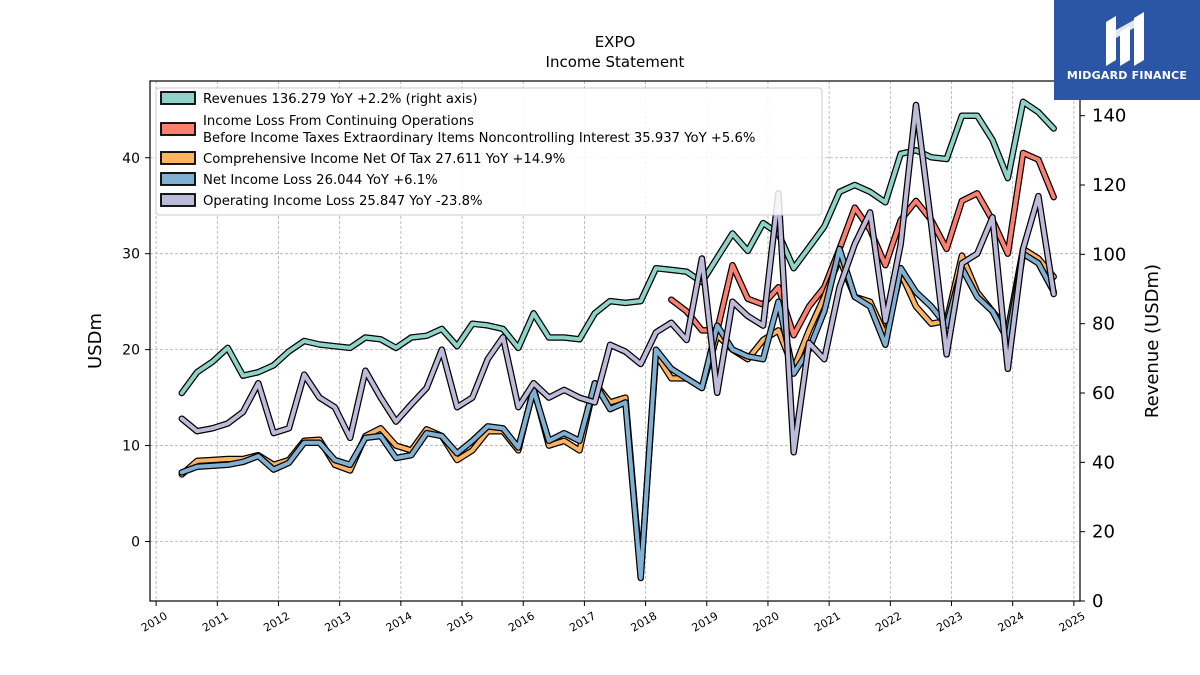 This screenshot has width=1200, height=675. What do you see at coordinates (135, 543) in the screenshot?
I see `y-tick-label: 0` at bounding box center [135, 543].